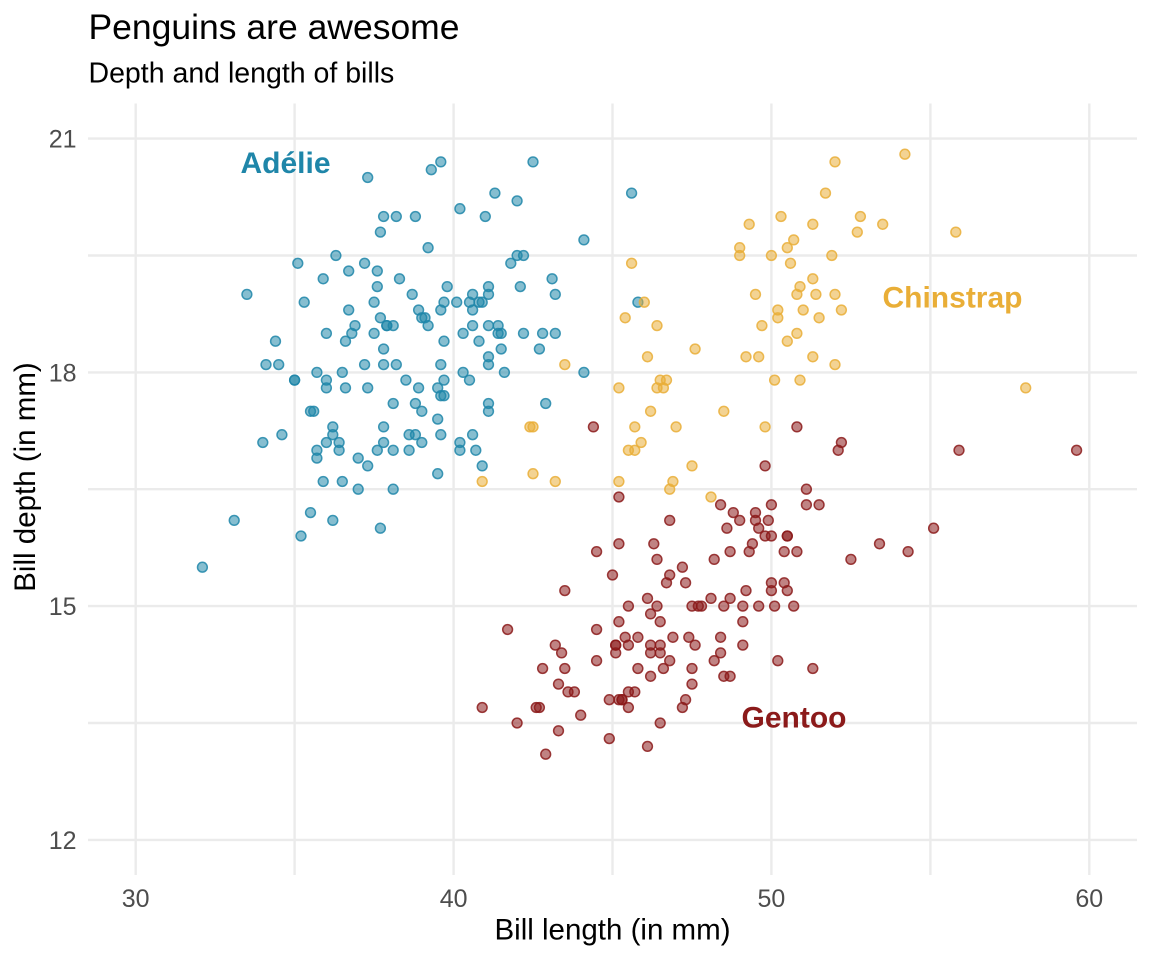 This screenshot has height=960, width=1152. I want to click on svg-text: Bill length (in mm), so click(612, 930).